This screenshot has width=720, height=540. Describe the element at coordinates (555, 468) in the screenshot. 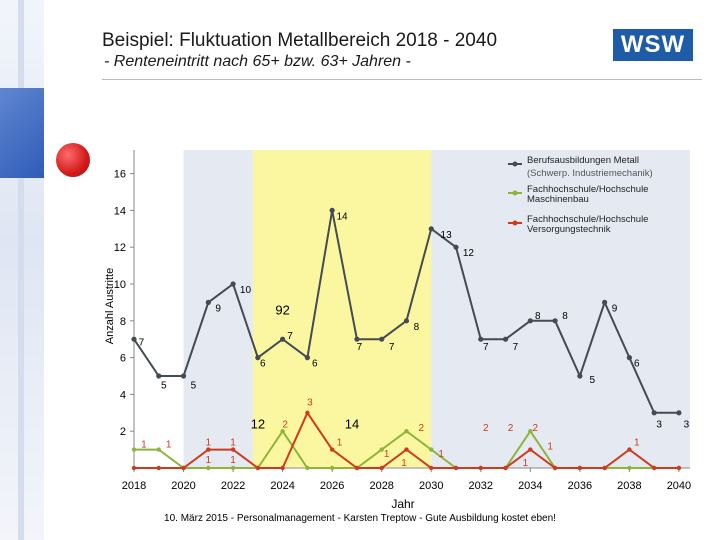

I see `series-2-point-2035` at that location.